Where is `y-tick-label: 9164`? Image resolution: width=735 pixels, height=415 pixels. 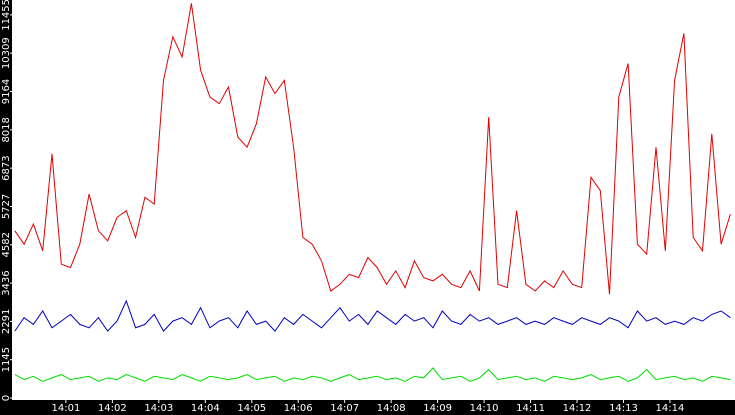 y-tick-label: 9164 is located at coordinates (6, 91).